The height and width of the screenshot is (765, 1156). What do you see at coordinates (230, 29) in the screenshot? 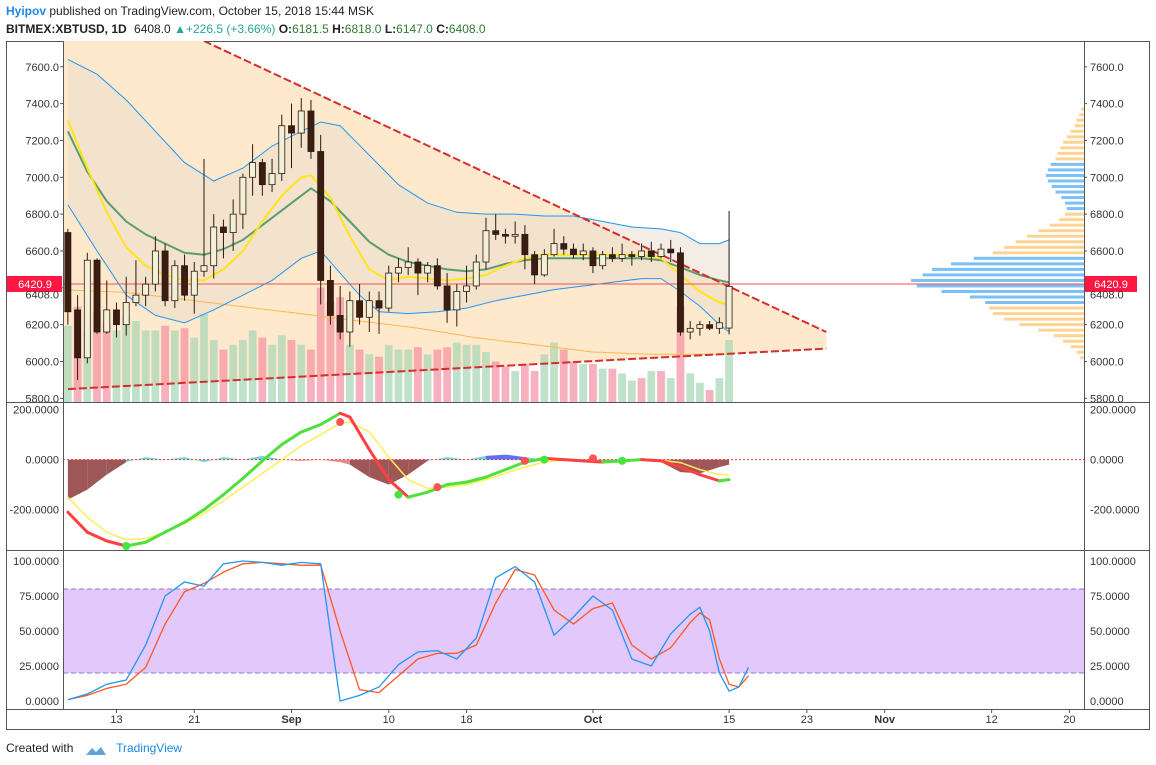
I see `price-change: +226.5 (+3.66%)` at bounding box center [230, 29].